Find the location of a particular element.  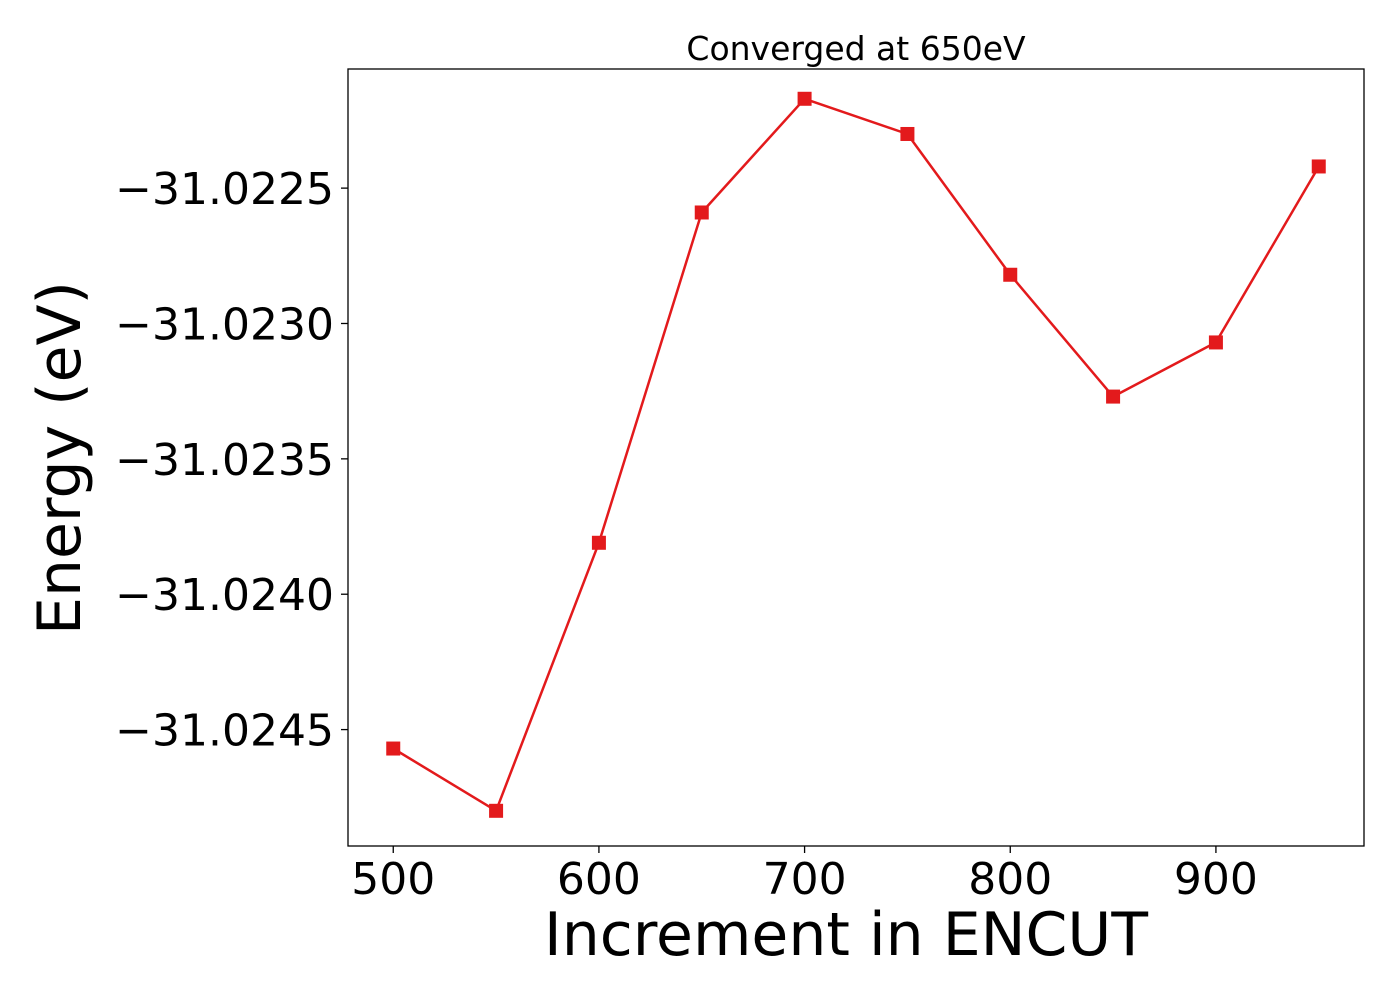

y-tick-label: −31.0245 is located at coordinates (224, 731).